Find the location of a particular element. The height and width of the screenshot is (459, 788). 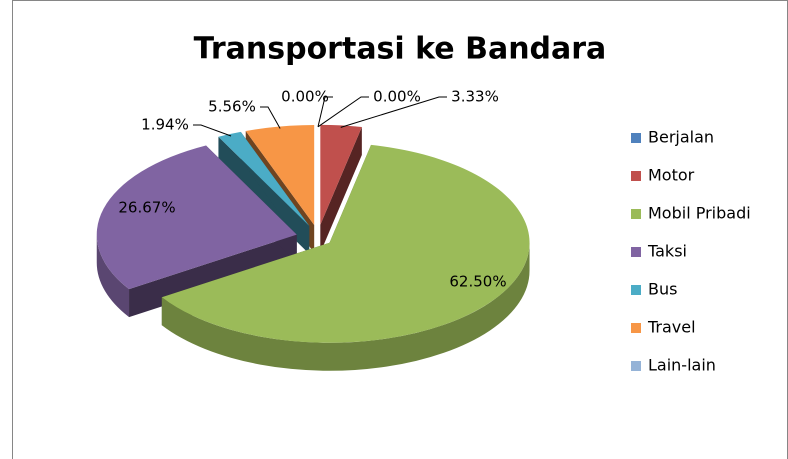

slice-wall is located at coordinates (341, 190).